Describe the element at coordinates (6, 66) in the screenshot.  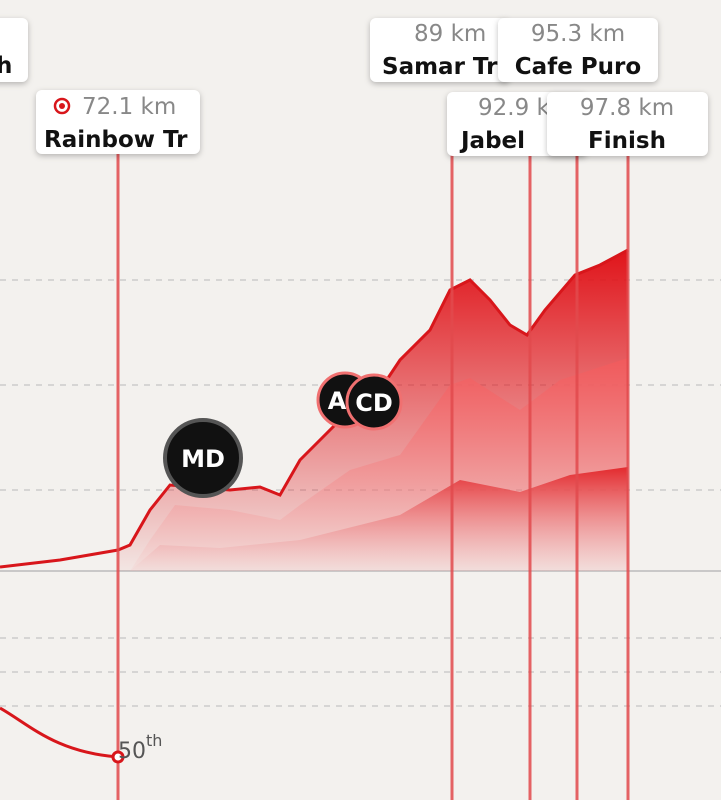
I see `card-name: h` at that location.